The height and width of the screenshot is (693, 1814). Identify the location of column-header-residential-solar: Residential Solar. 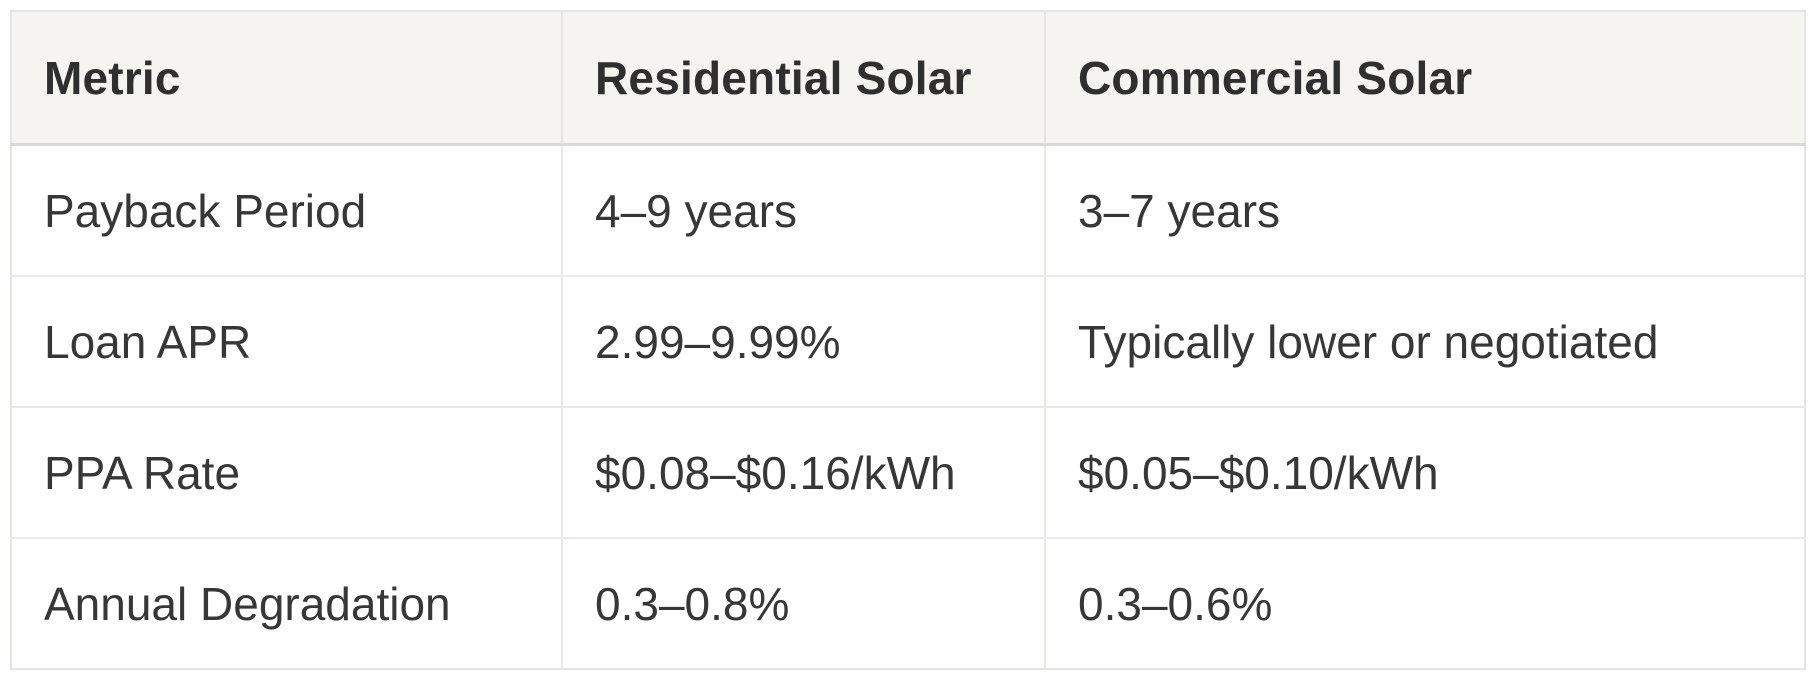
(803, 78).